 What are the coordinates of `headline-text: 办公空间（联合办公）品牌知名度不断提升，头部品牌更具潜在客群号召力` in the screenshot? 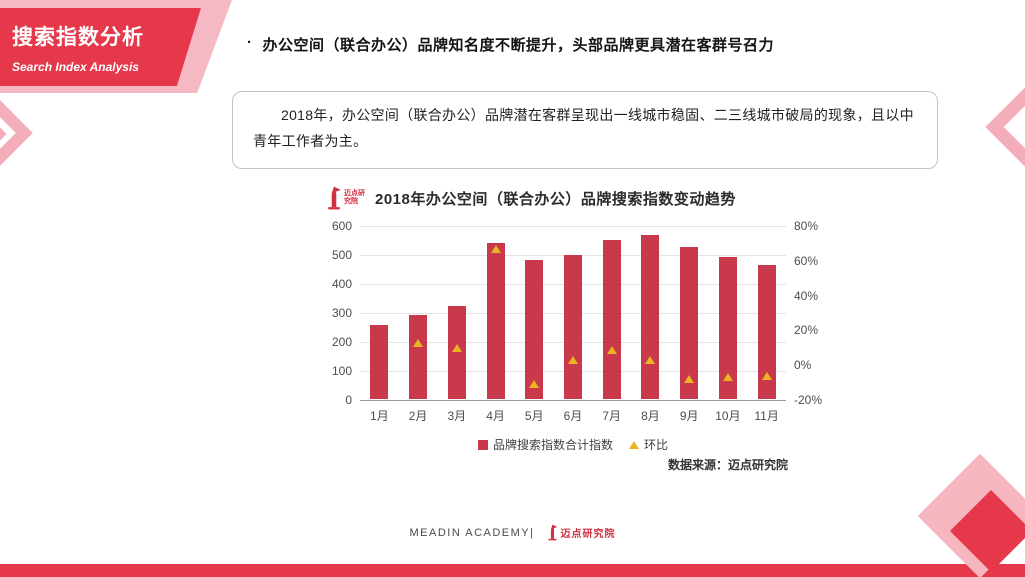 It's located at (518, 45).